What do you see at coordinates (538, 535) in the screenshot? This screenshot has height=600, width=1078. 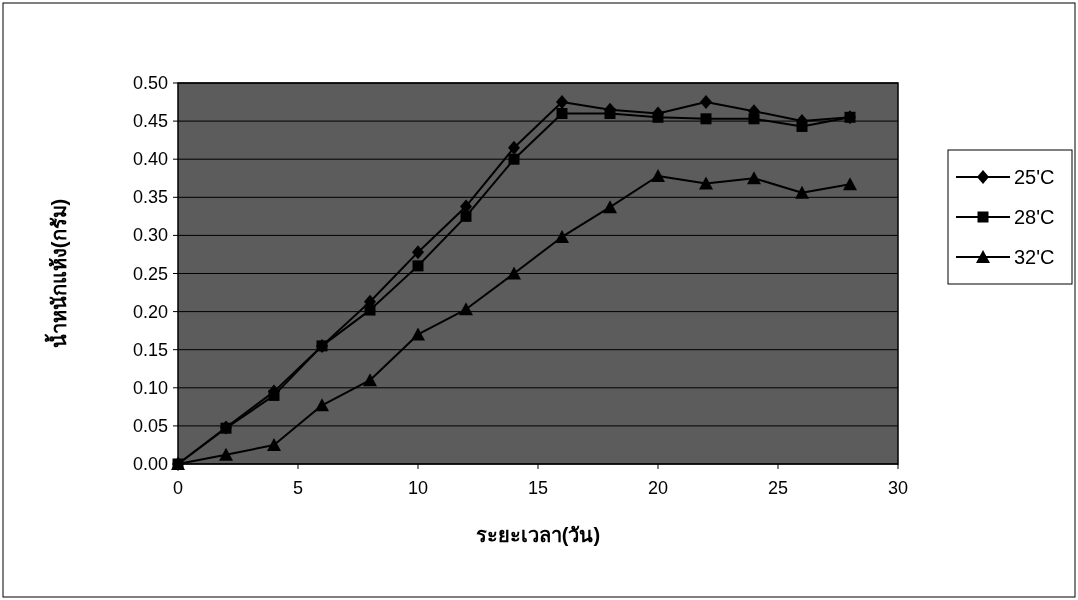 I see `x-axis-title: ระยะเวลา(วัน)` at bounding box center [538, 535].